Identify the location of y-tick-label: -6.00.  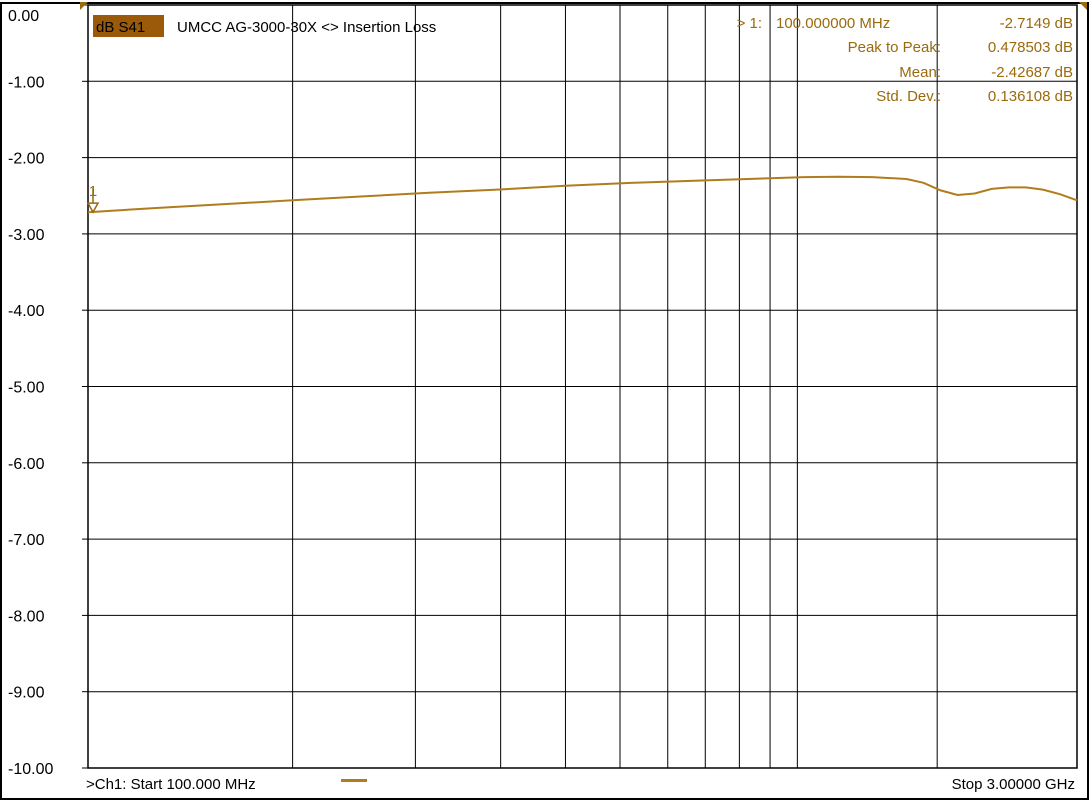
(26, 464).